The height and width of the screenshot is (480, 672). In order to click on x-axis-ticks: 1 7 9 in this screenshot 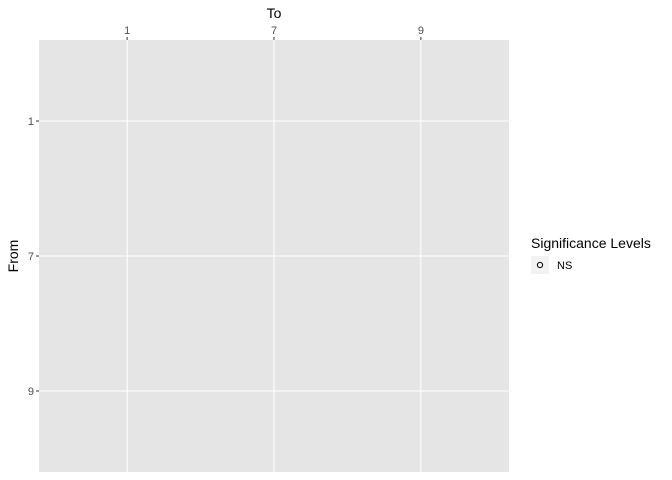, I will do `click(274, 32)`.